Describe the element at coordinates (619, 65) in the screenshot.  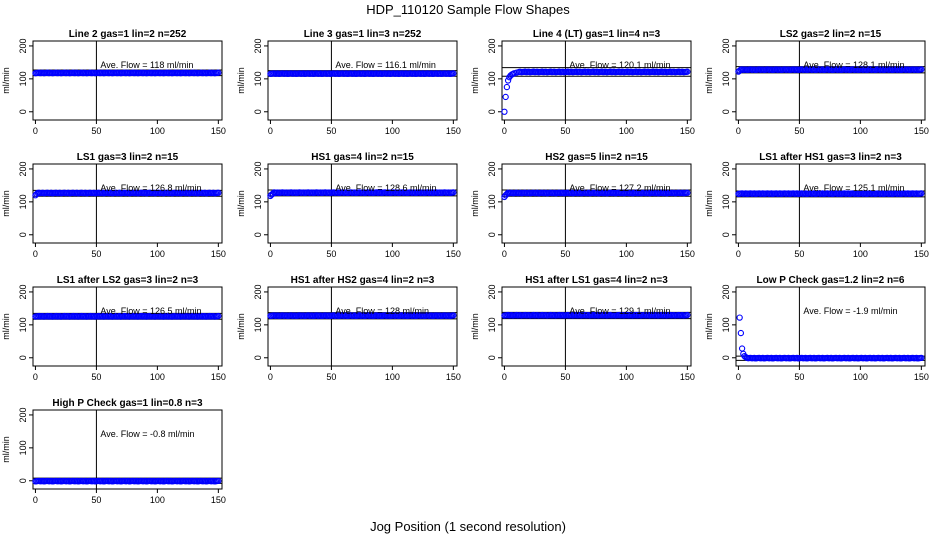
I see `ave-flow-annotation: Ave. Flow = 120.1 ml/min` at that location.